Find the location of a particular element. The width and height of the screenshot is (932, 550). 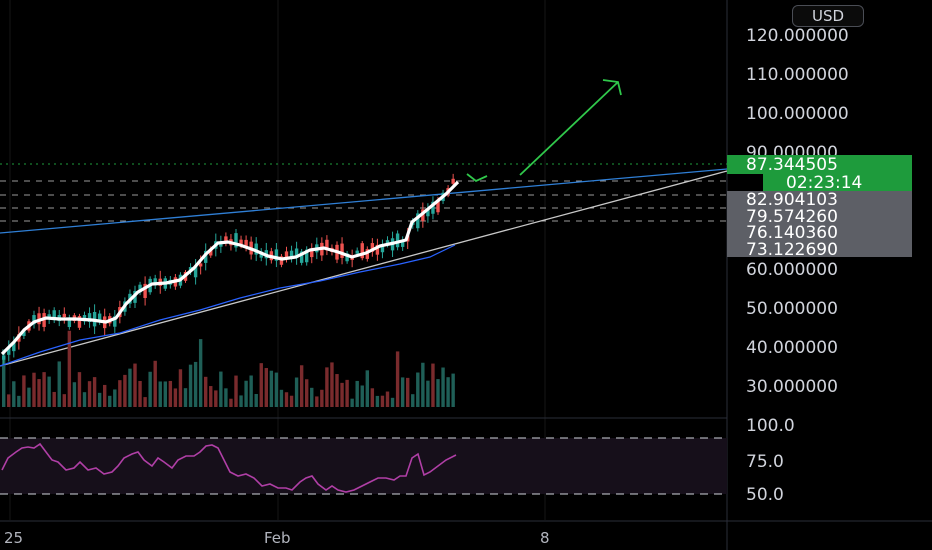

price-tick: 60.000000 is located at coordinates (792, 270).